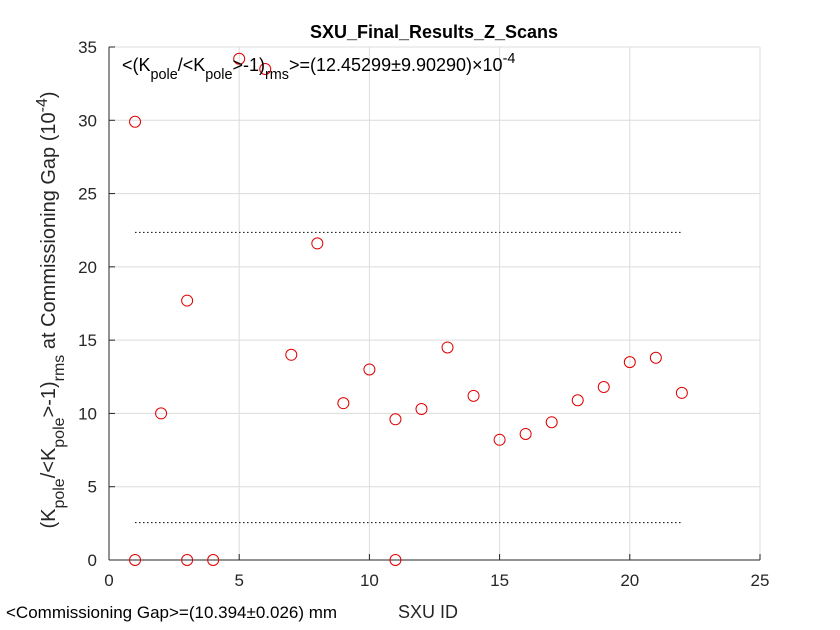 Image resolution: width=840 pixels, height=630 pixels. I want to click on x-tick-label: 15, so click(499, 580).